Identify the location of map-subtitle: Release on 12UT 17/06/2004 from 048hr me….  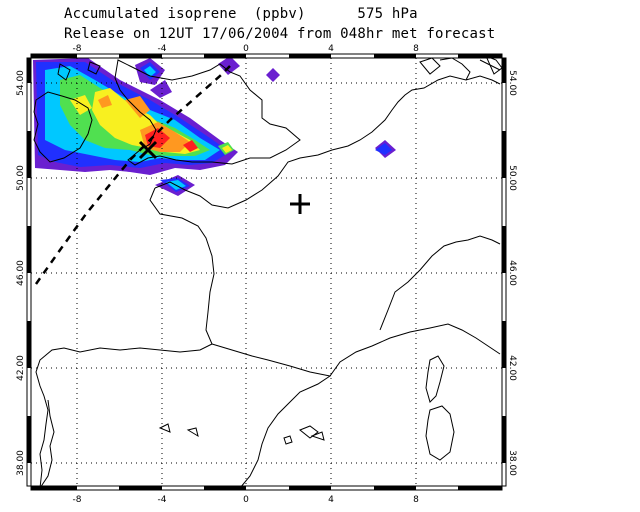
(280, 34).